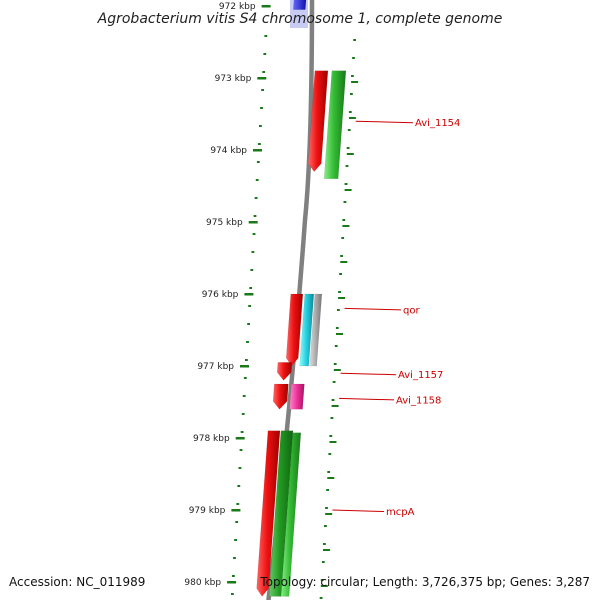 The image size is (600, 600). Describe the element at coordinates (237, 7) in the screenshot. I see `axis-tick-label: 972 kbp` at that location.